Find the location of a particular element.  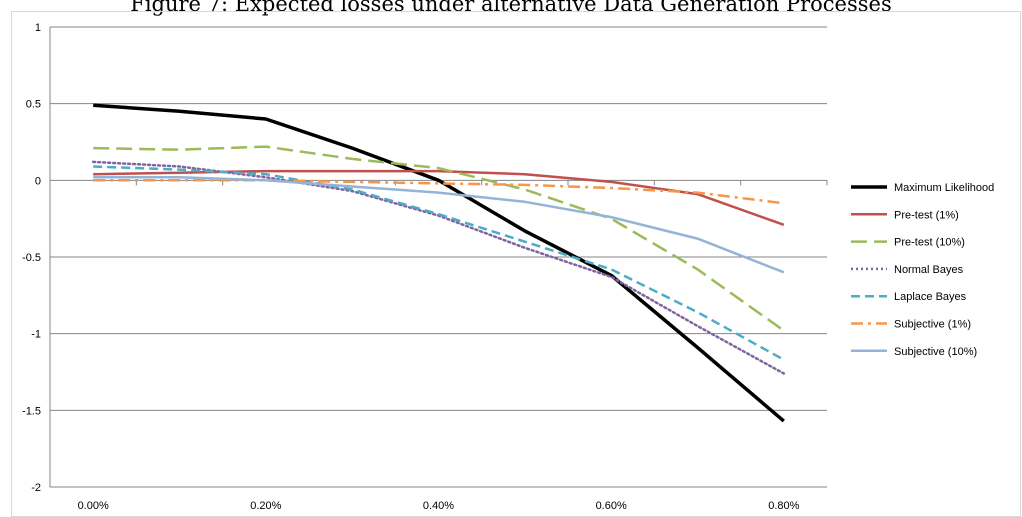

x-axis-tick-labels: 0.00% 0.20% 0.40% 0.60% 0.80% is located at coordinates (439, 506).